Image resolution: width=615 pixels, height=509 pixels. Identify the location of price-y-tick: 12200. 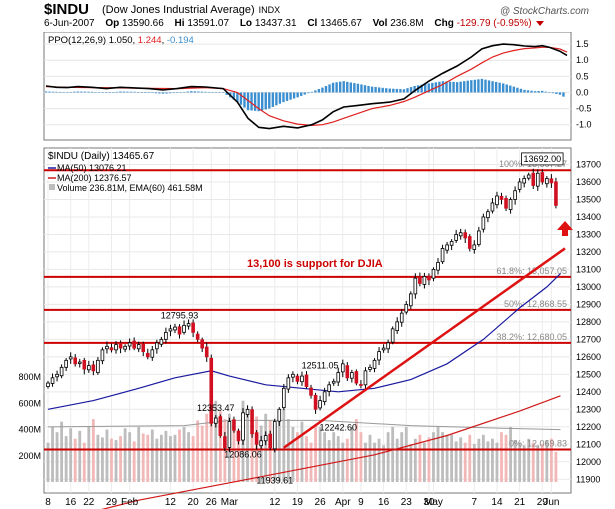
(588, 427).